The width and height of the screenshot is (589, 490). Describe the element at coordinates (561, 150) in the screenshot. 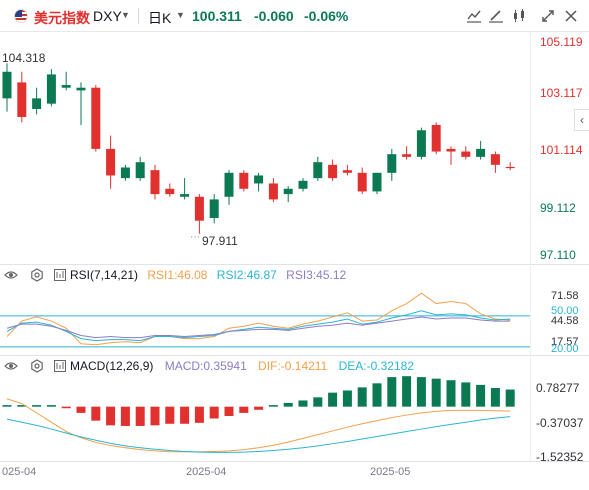

I see `price-axis-label: 101.114` at that location.